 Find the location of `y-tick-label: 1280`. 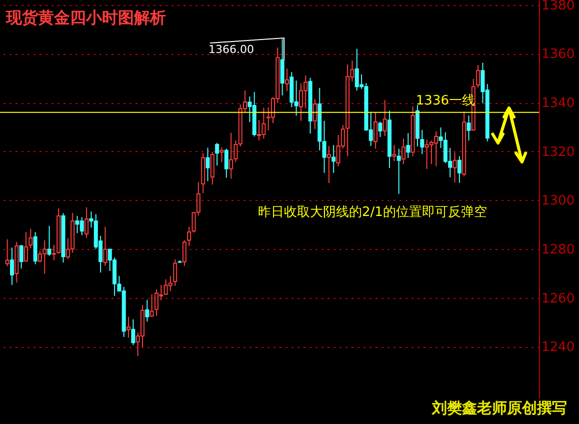

y-tick-label: 1280 is located at coordinates (558, 250).